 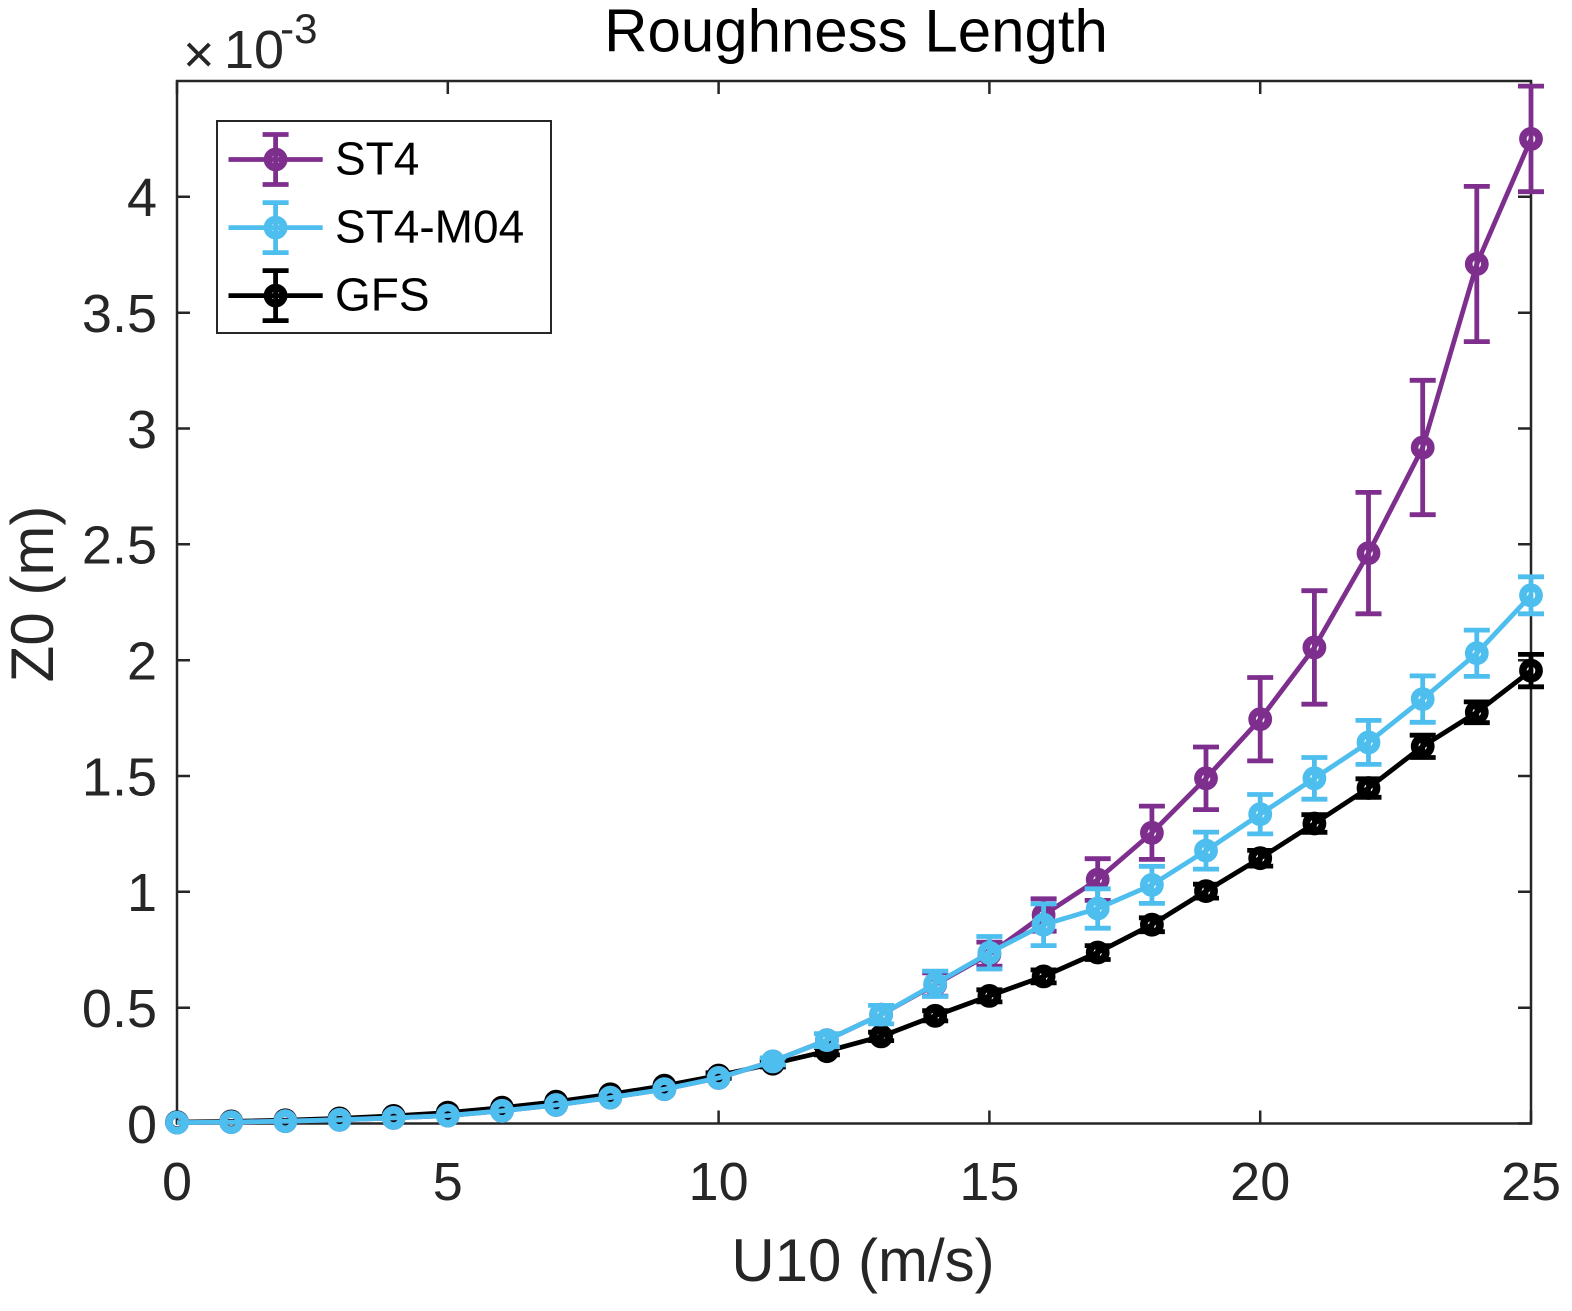 What do you see at coordinates (719, 1182) in the screenshot?
I see `svg-text: 10` at bounding box center [719, 1182].